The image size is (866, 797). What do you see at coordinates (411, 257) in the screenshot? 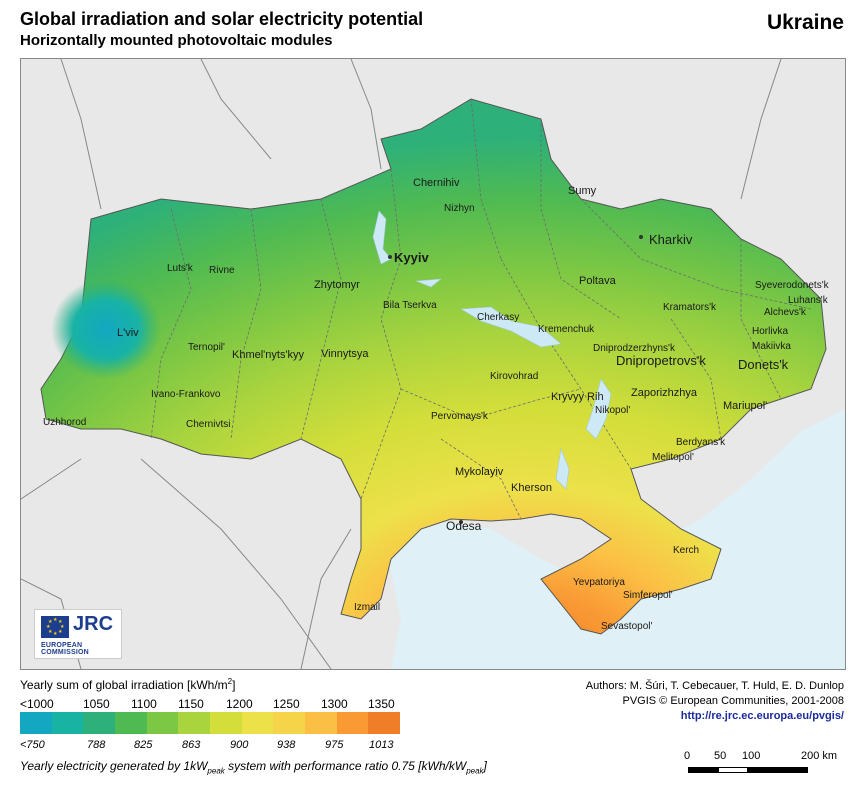
I see `city-kyyiv: Kyyiv` at bounding box center [411, 257].